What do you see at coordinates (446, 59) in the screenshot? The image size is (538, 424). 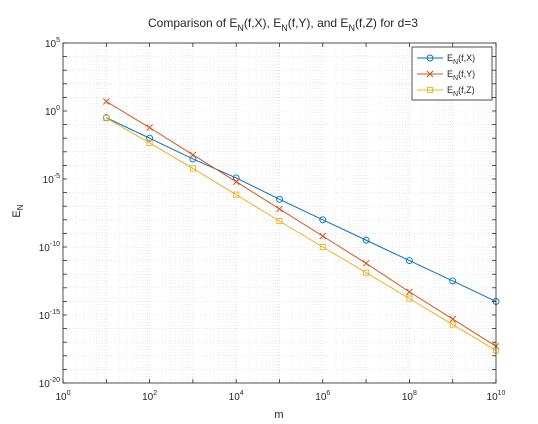 I see `legend-item: EN(f,X)` at bounding box center [446, 59].